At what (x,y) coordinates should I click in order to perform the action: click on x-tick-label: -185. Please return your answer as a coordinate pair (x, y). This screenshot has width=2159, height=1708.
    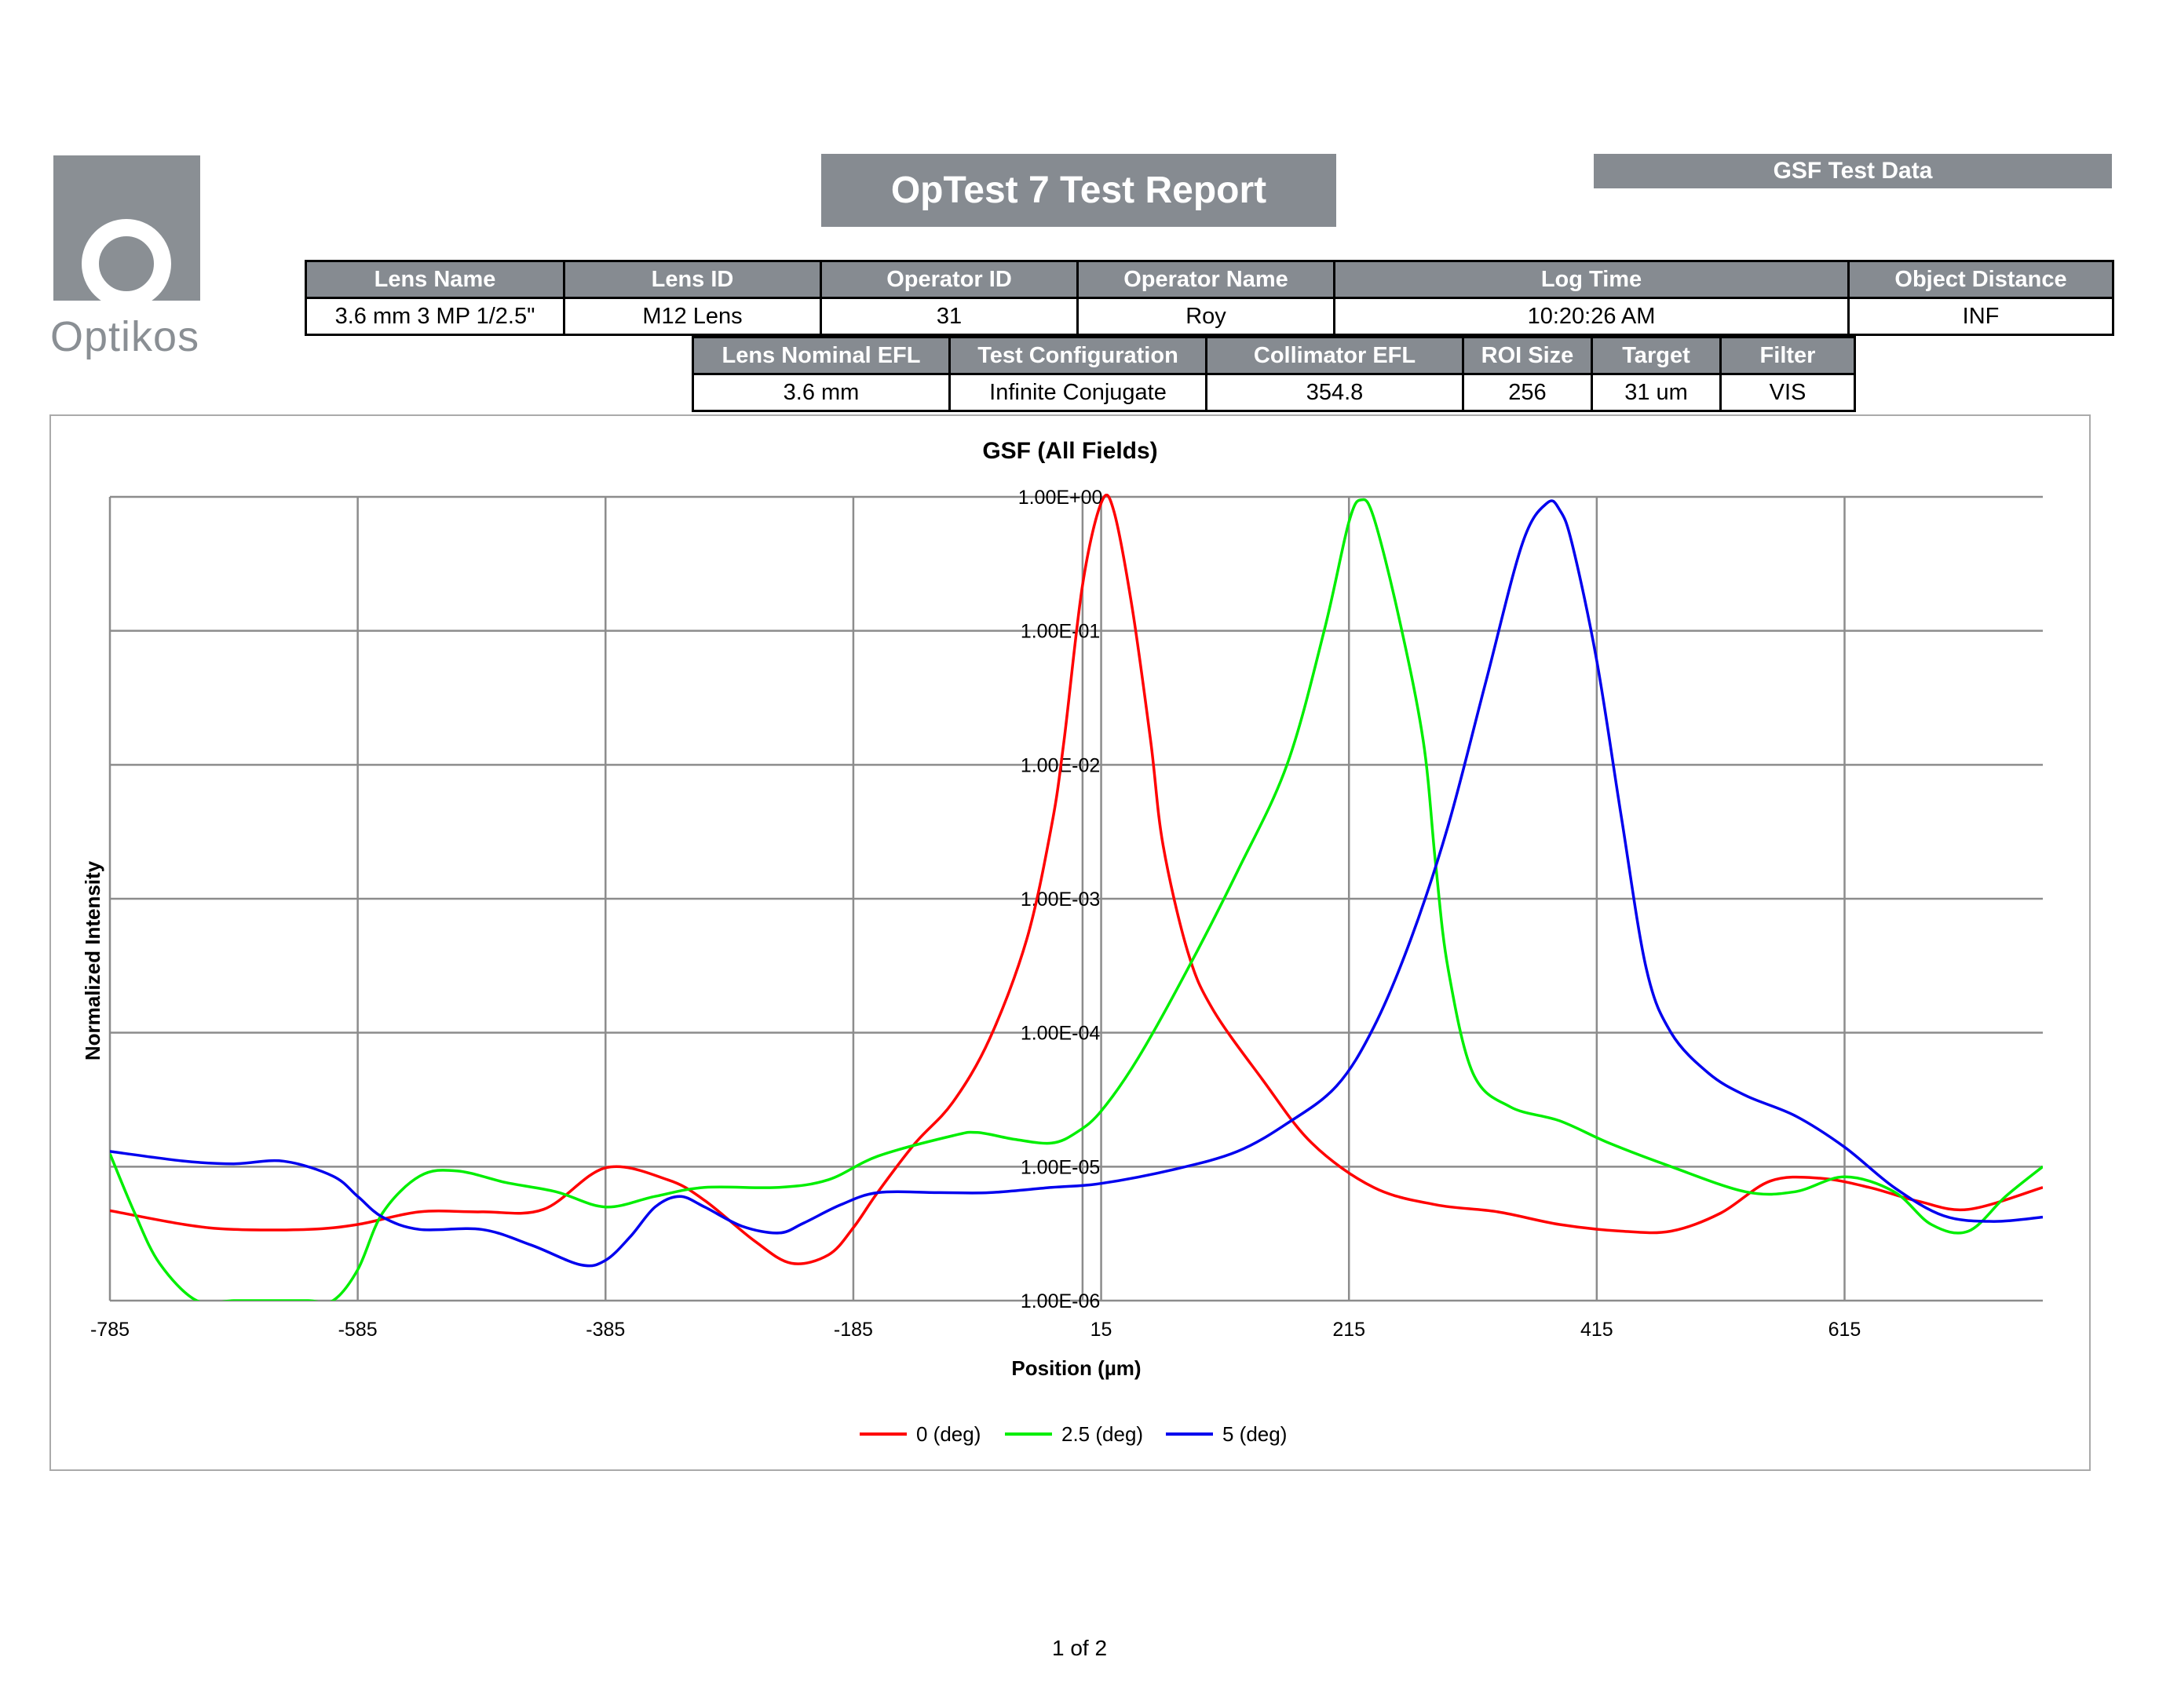
    Looking at the image, I should click on (853, 1330).